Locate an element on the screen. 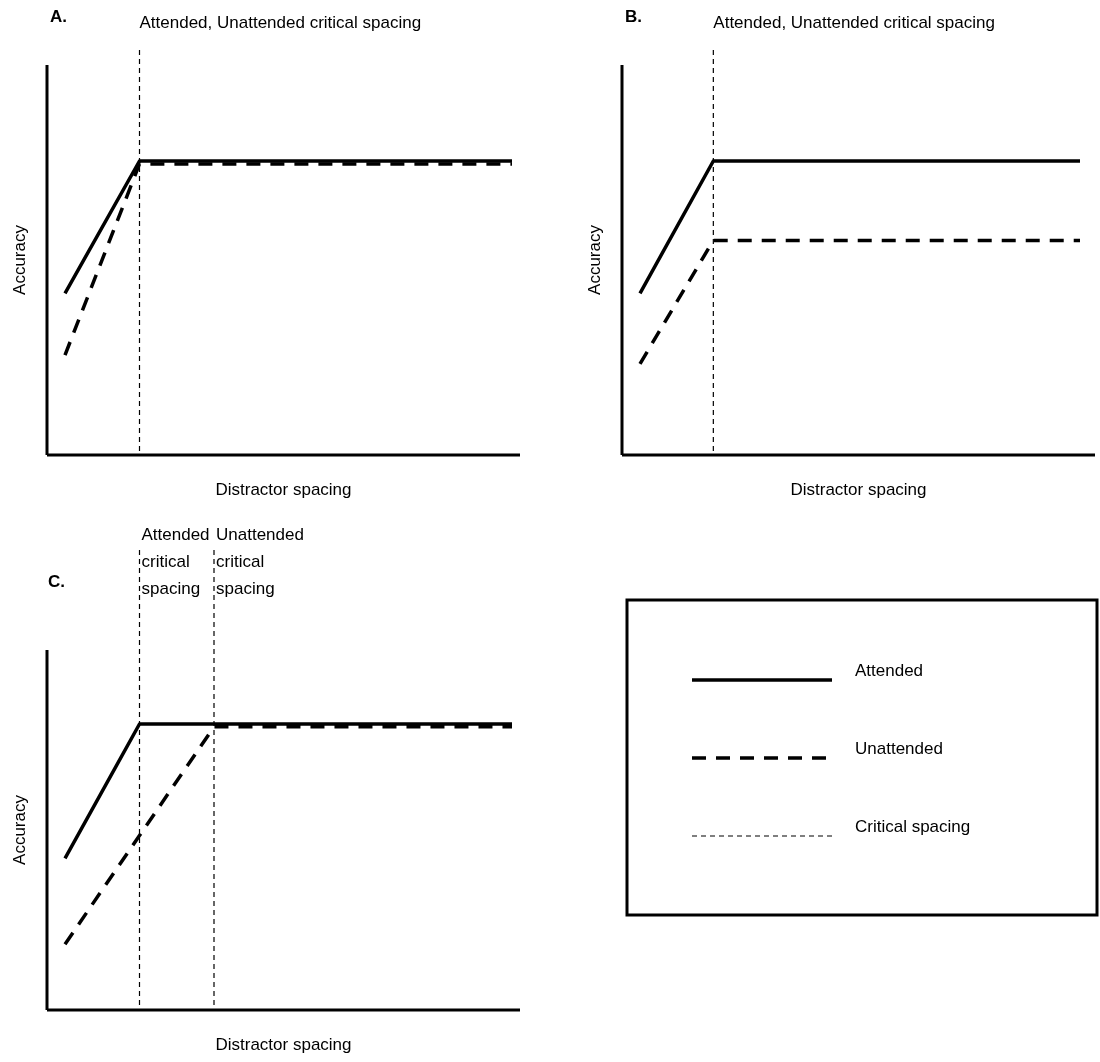  chart-title: B. is located at coordinates (633, 16).